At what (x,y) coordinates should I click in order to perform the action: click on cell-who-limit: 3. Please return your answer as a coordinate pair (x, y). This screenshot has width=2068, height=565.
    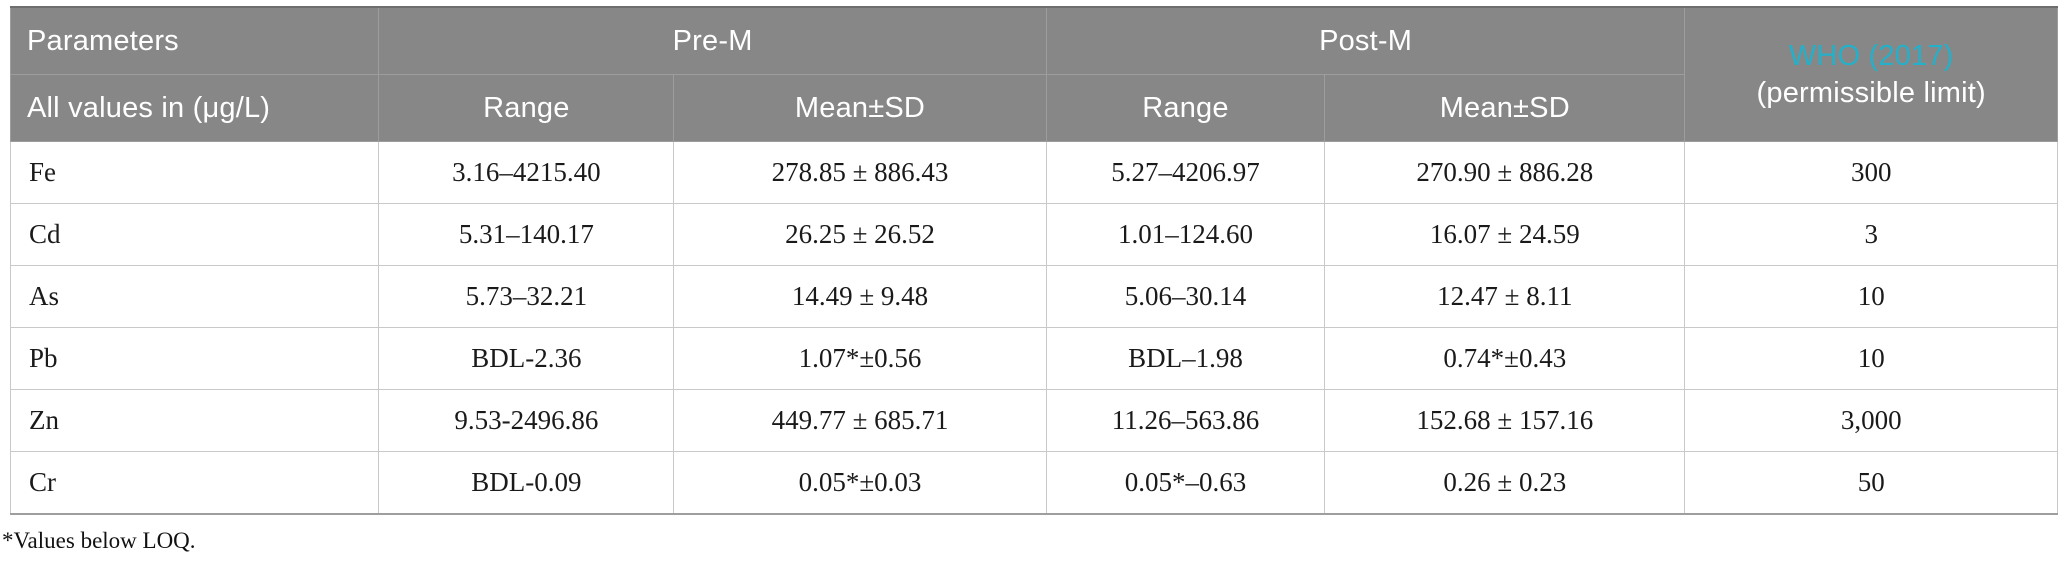
    Looking at the image, I should click on (1871, 234).